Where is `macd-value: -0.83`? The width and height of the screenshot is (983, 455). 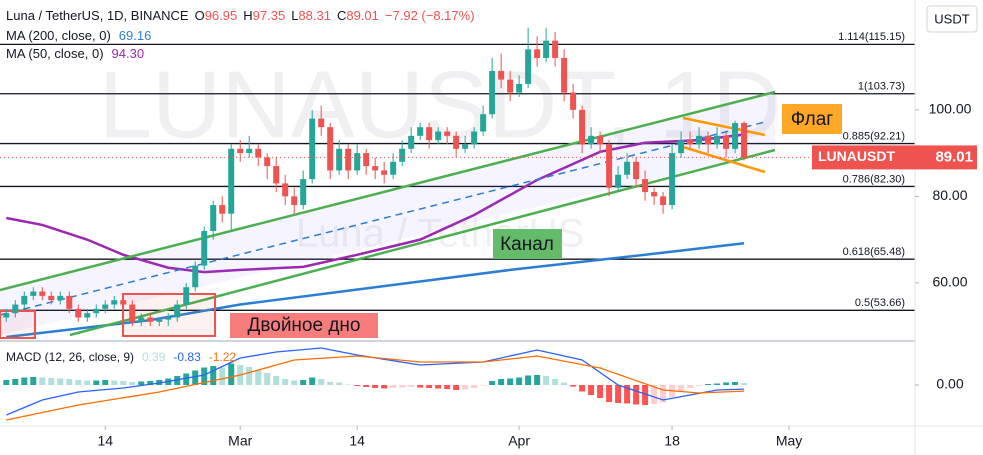 macd-value: -0.83 is located at coordinates (187, 357).